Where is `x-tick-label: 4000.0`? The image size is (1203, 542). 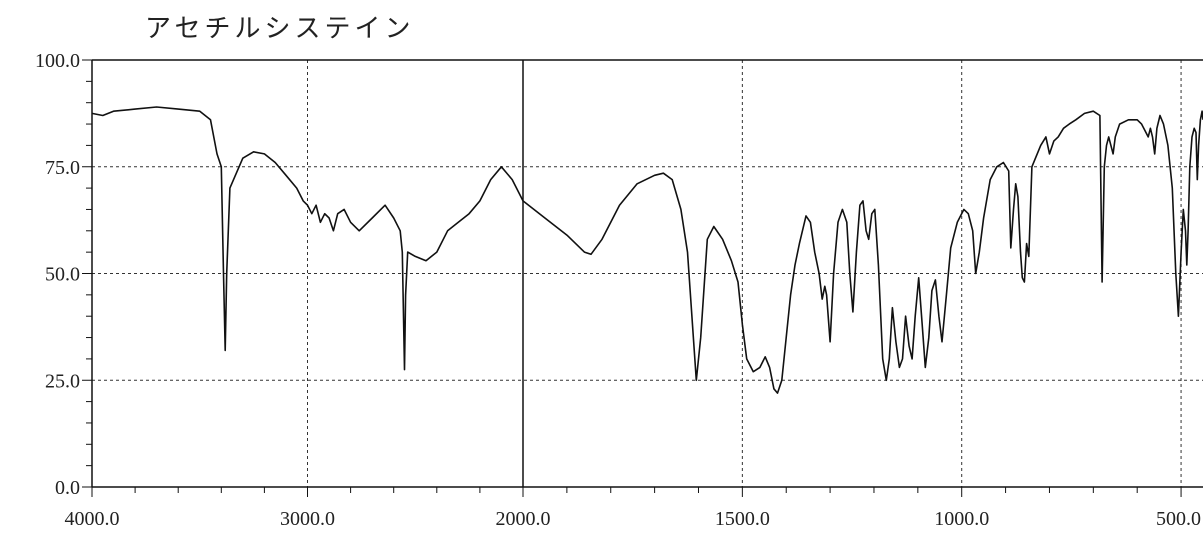
x-tick-label: 4000.0 is located at coordinates (92, 519).